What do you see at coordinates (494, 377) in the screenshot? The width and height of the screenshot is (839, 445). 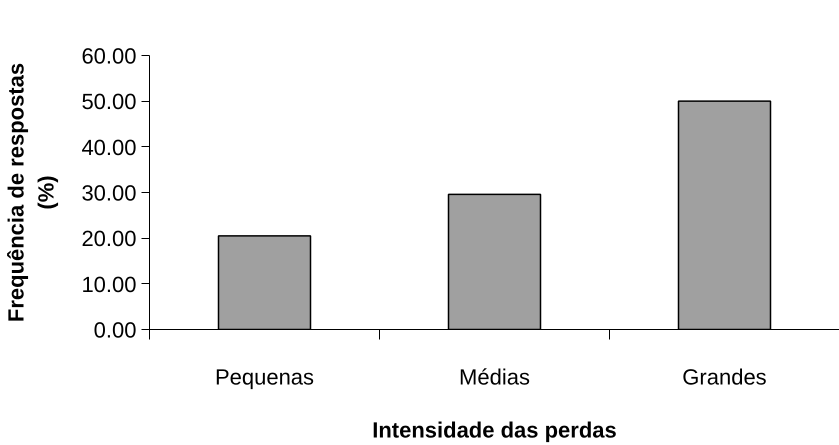 I see `x-tick-label: Médias` at bounding box center [494, 377].